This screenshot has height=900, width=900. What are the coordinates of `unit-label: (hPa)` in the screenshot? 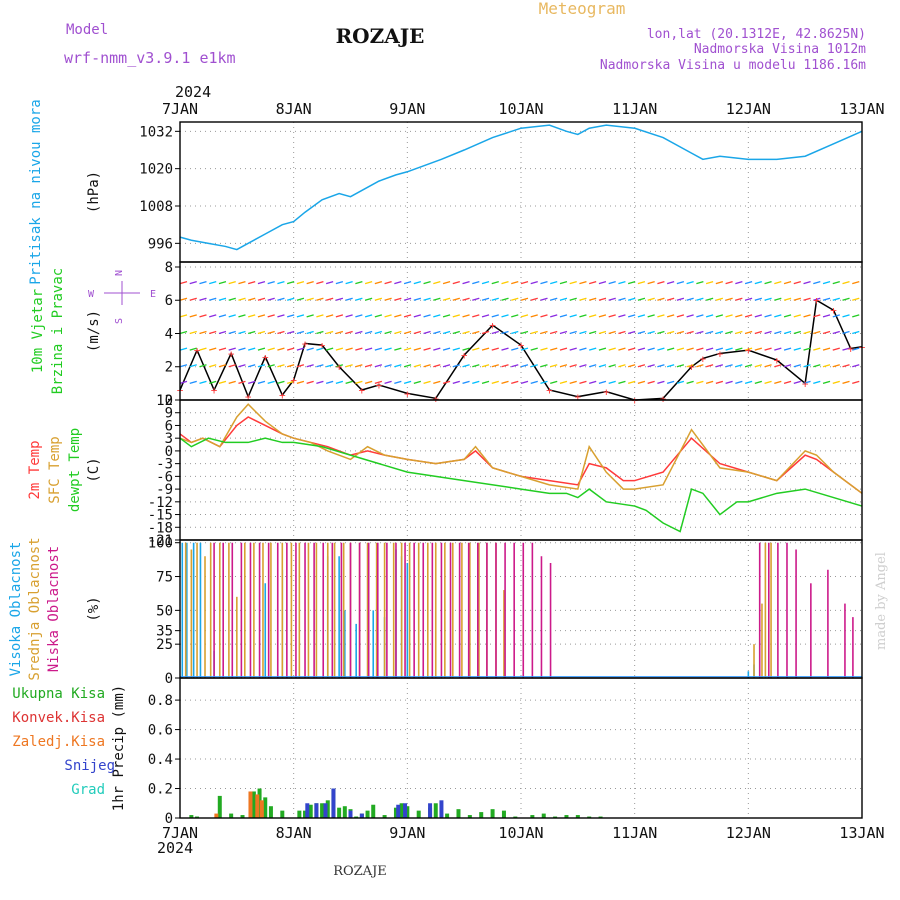 It's located at (94, 192).